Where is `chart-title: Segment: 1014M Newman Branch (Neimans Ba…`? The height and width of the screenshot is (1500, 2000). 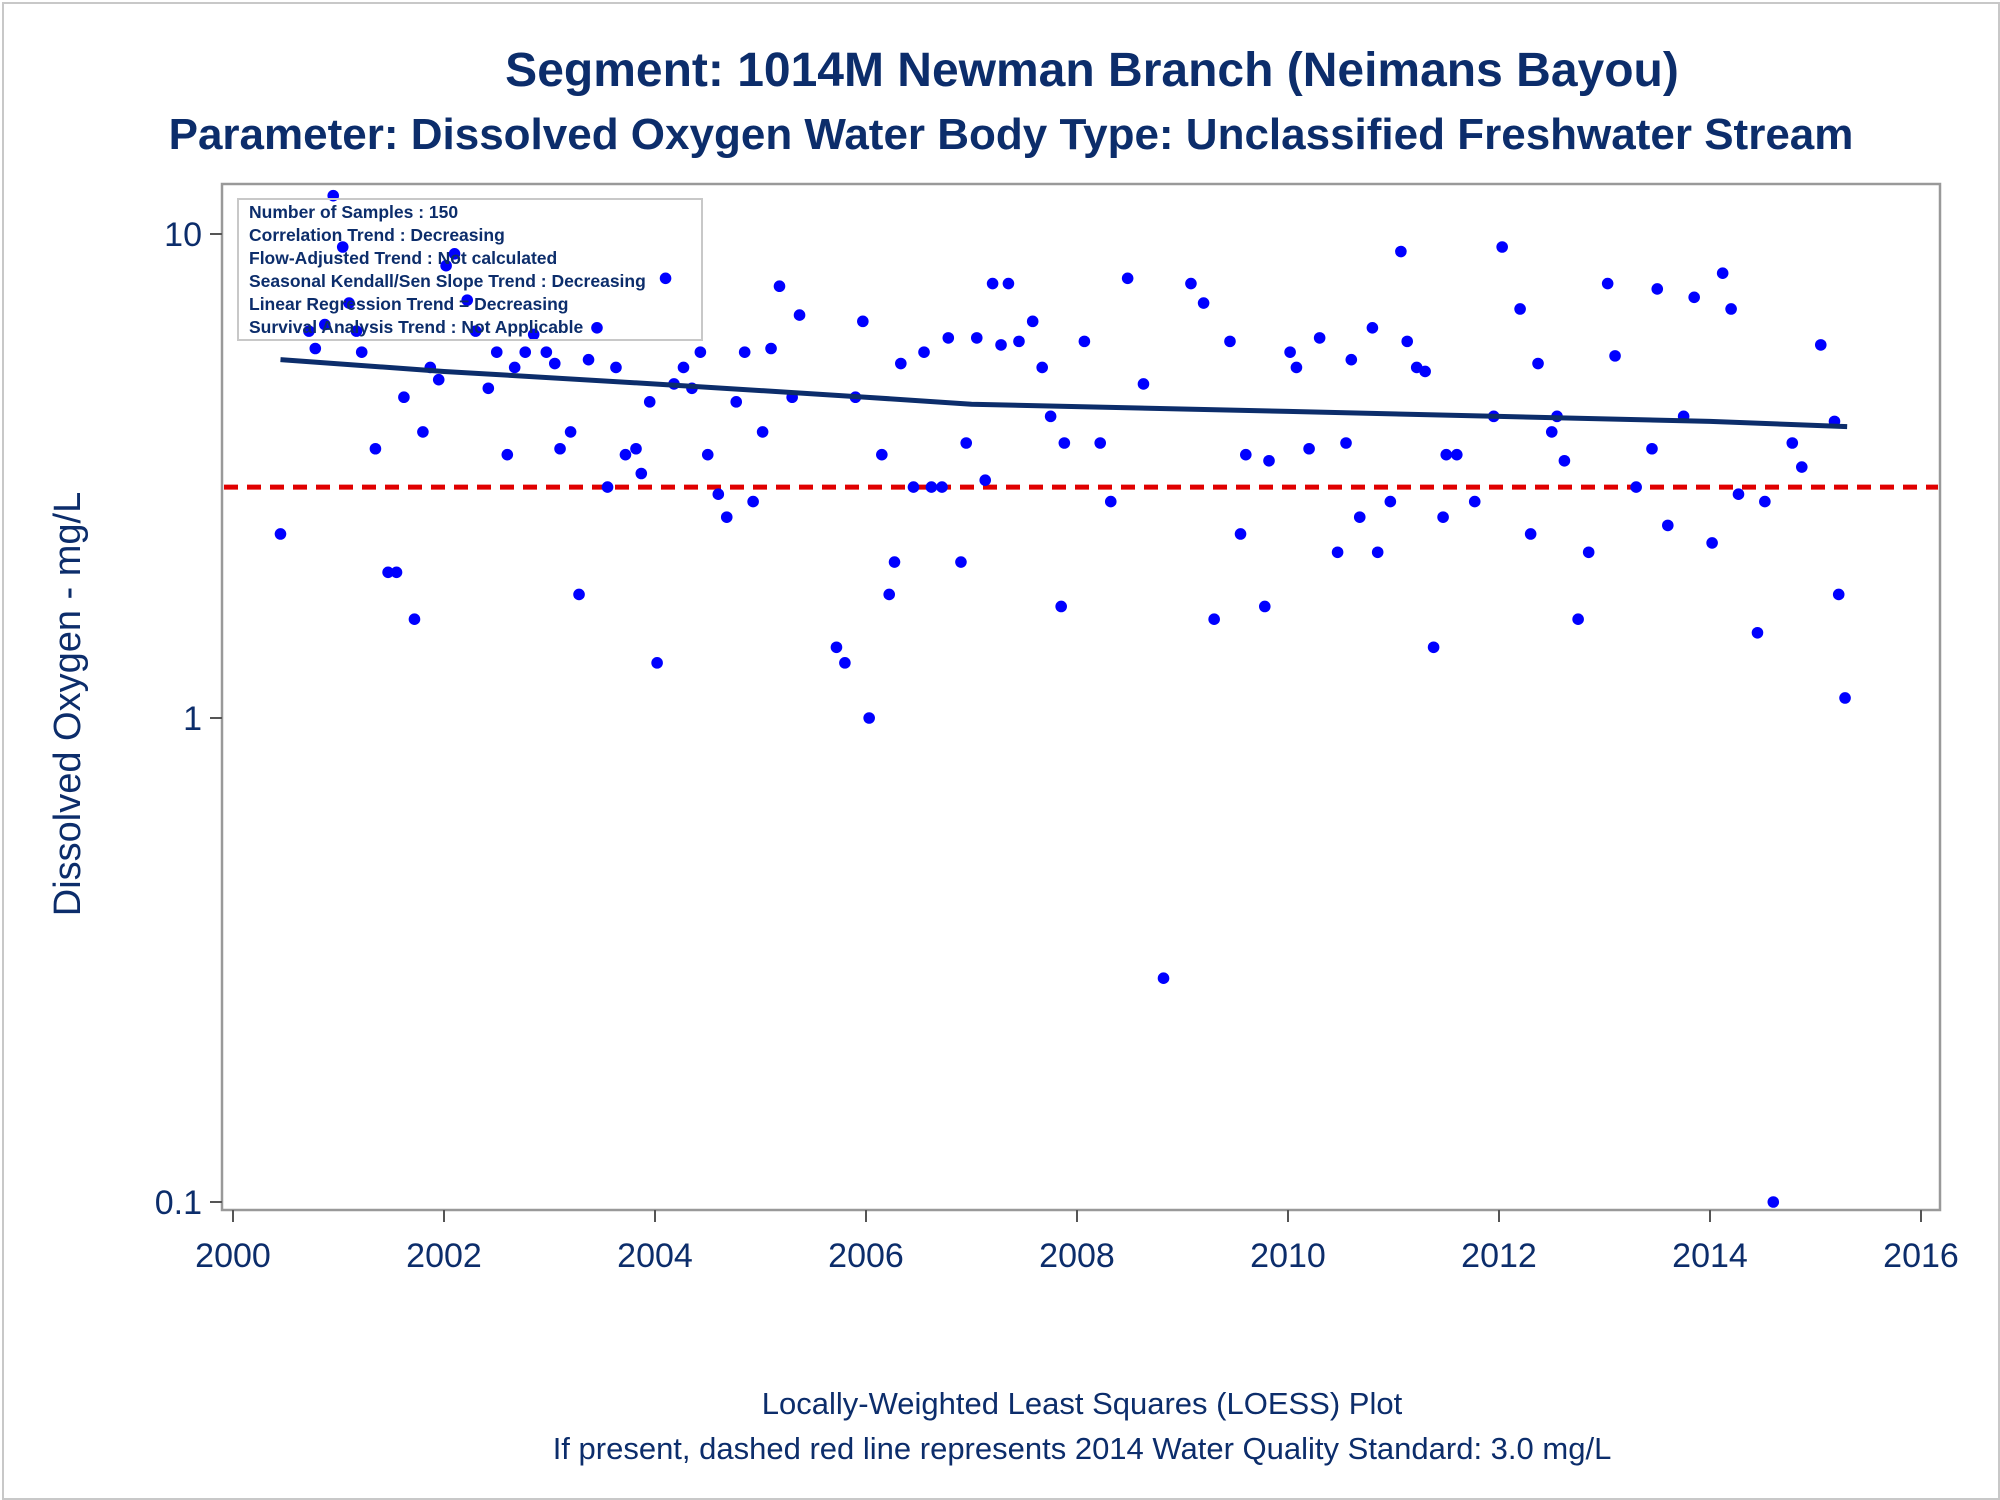
chart-title: Segment: 1014M Newman Branch (Neimans Ba… is located at coordinates (1092, 70).